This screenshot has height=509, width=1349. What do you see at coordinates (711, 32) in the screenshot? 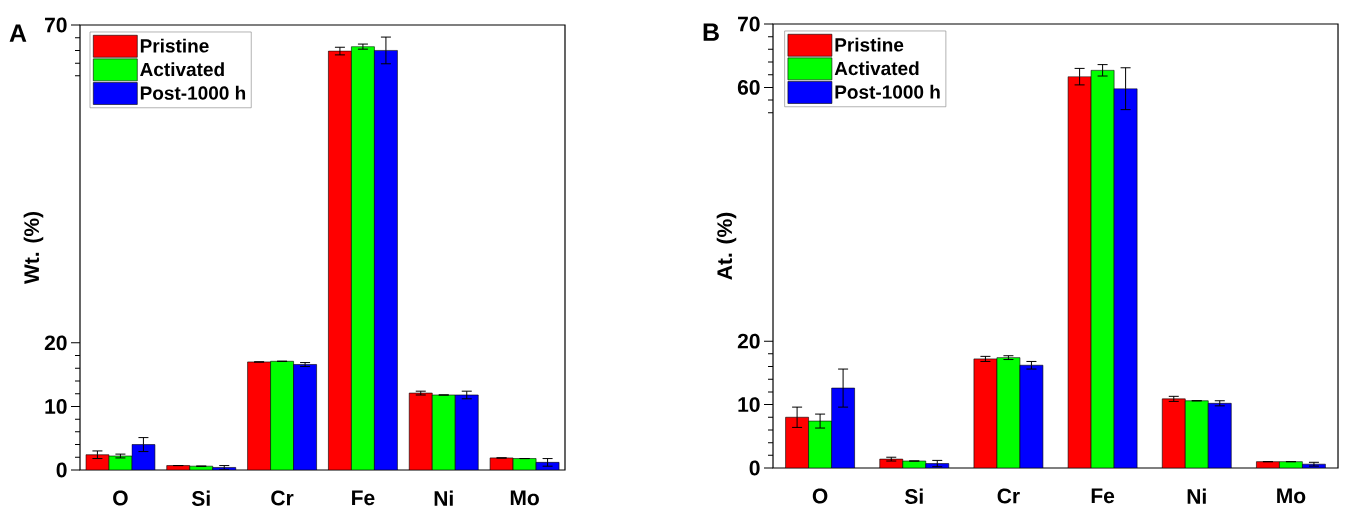
I see `chart-title: B` at bounding box center [711, 32].